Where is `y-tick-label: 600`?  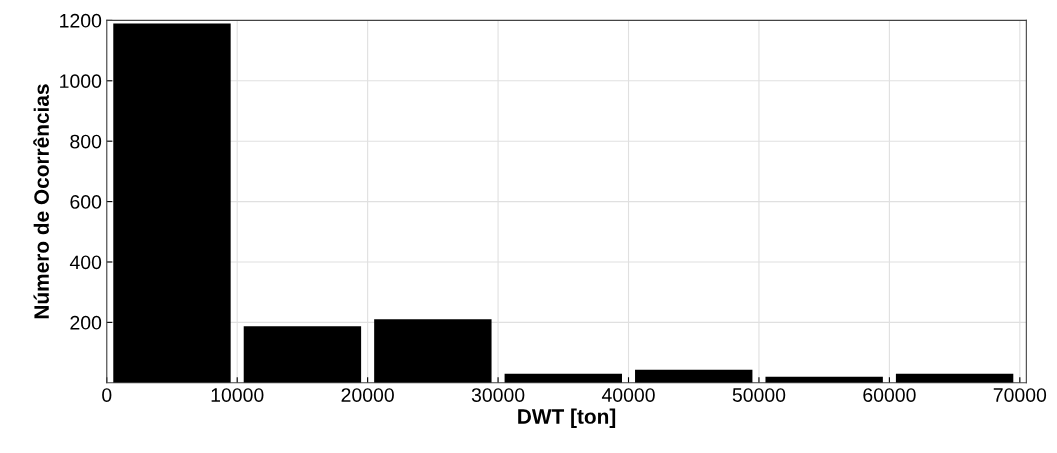
y-tick-label: 600 is located at coordinates (86, 202).